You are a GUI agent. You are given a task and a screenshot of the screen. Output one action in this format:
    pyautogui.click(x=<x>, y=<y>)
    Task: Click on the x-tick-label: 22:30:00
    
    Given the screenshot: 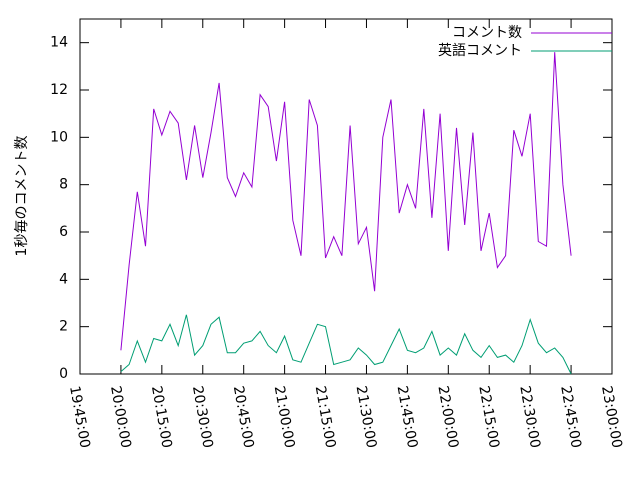 What is the action you would take?
    pyautogui.click(x=529, y=417)
    